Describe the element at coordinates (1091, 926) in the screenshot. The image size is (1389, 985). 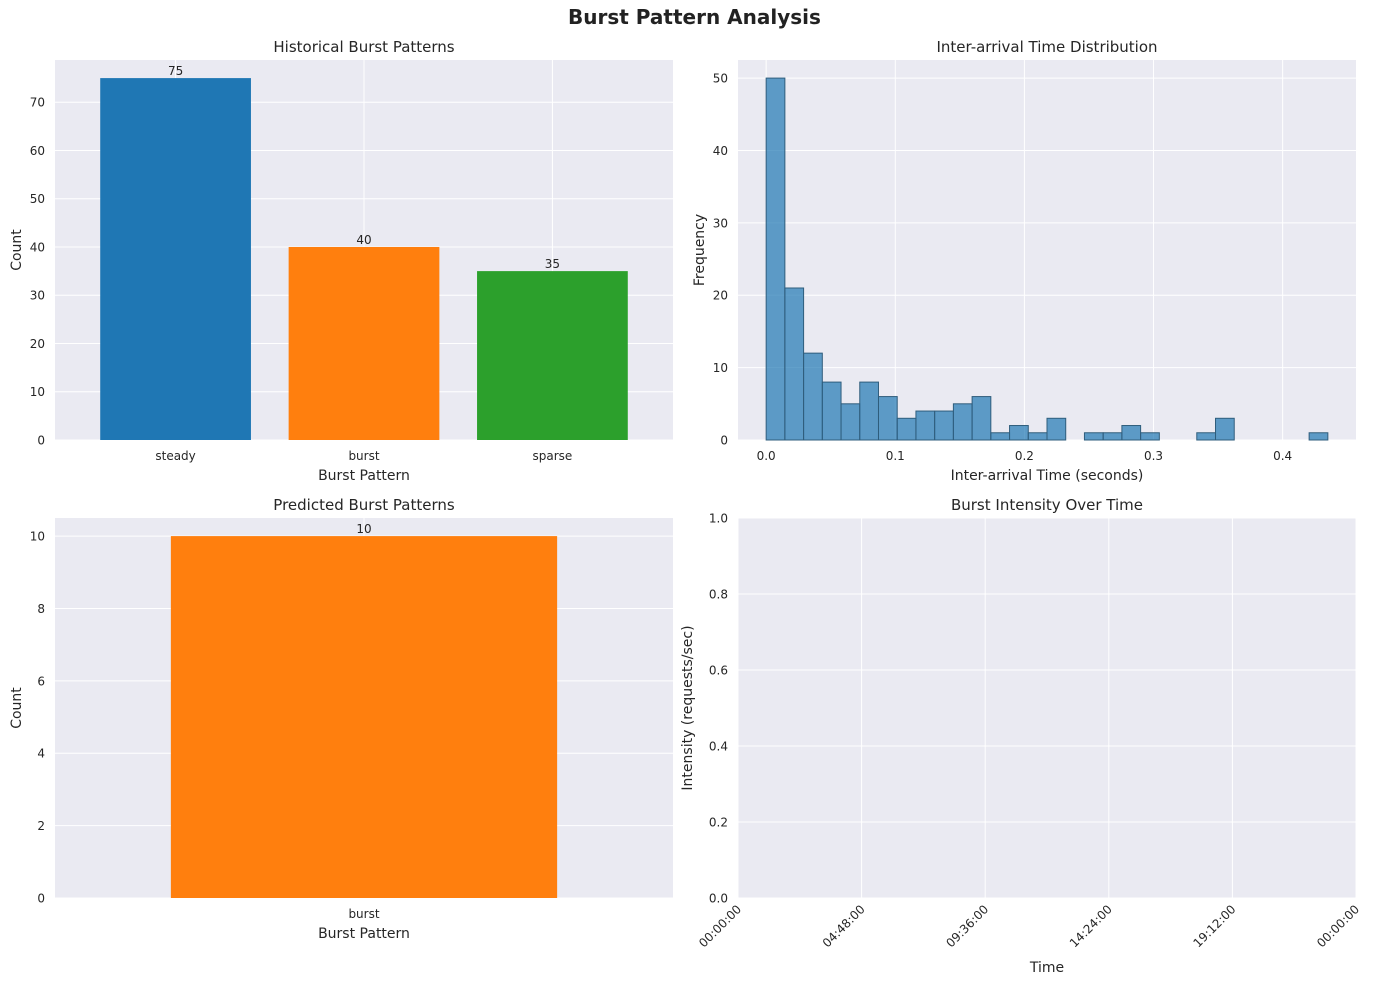
I see `x-tick-label: 14:24:00` at that location.